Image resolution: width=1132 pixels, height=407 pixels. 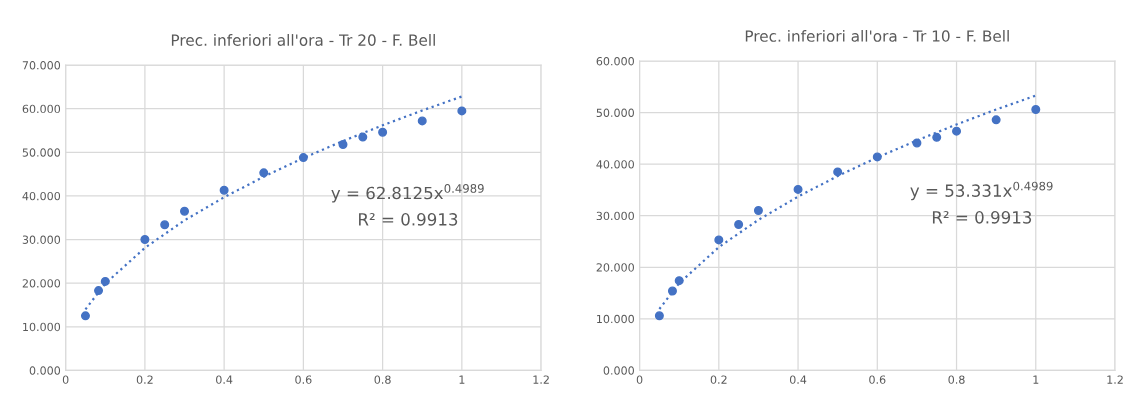 What do you see at coordinates (877, 36) in the screenshot?
I see `chart-title: Prec. inferiori all'ora - Tr 10 - F. Bell` at bounding box center [877, 36].